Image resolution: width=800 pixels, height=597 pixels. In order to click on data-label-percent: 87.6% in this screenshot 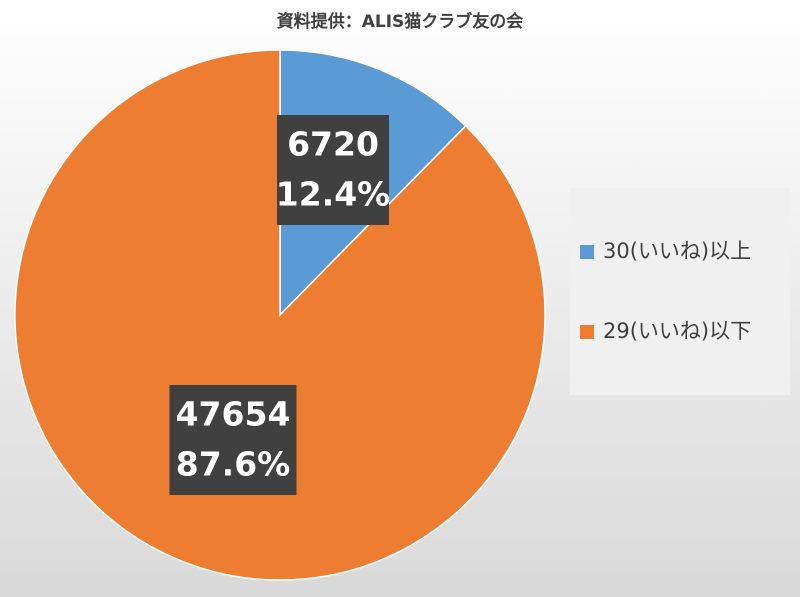, I will do `click(233, 464)`.